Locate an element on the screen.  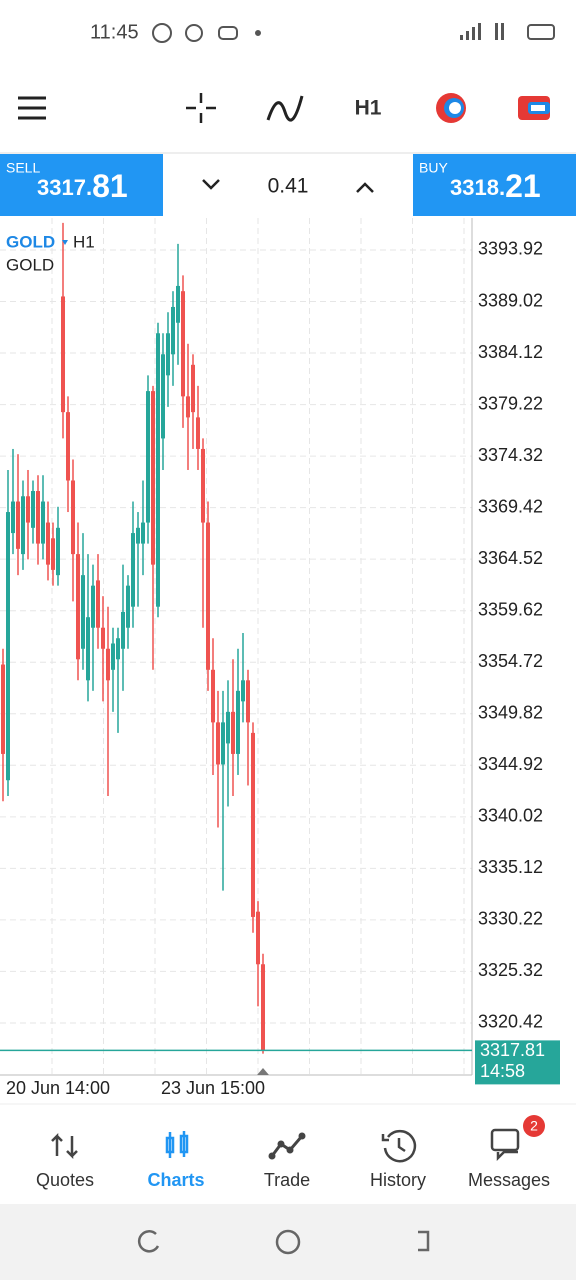
buy-price: 3318.21 is located at coordinates (495, 186).